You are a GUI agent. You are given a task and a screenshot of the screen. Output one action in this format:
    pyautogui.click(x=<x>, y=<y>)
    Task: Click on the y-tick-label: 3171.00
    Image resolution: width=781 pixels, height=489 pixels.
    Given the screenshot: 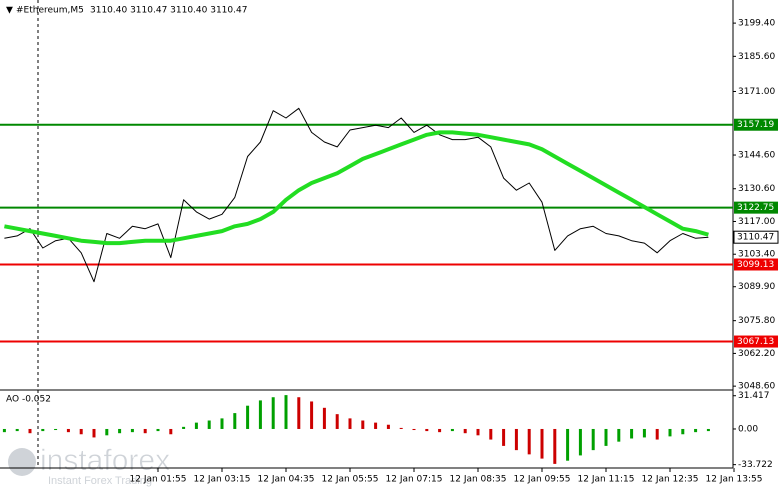 What is the action you would take?
    pyautogui.click(x=756, y=92)
    